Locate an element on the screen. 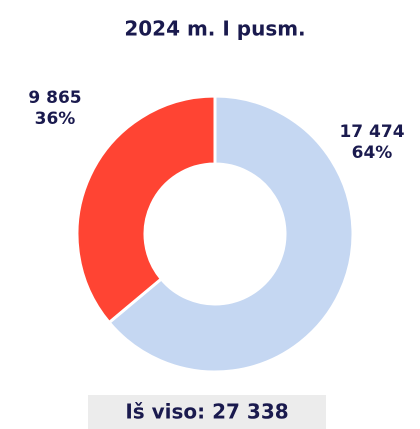 The height and width of the screenshot is (429, 420). footer-total: Iš viso: 27 338 is located at coordinates (206, 412).